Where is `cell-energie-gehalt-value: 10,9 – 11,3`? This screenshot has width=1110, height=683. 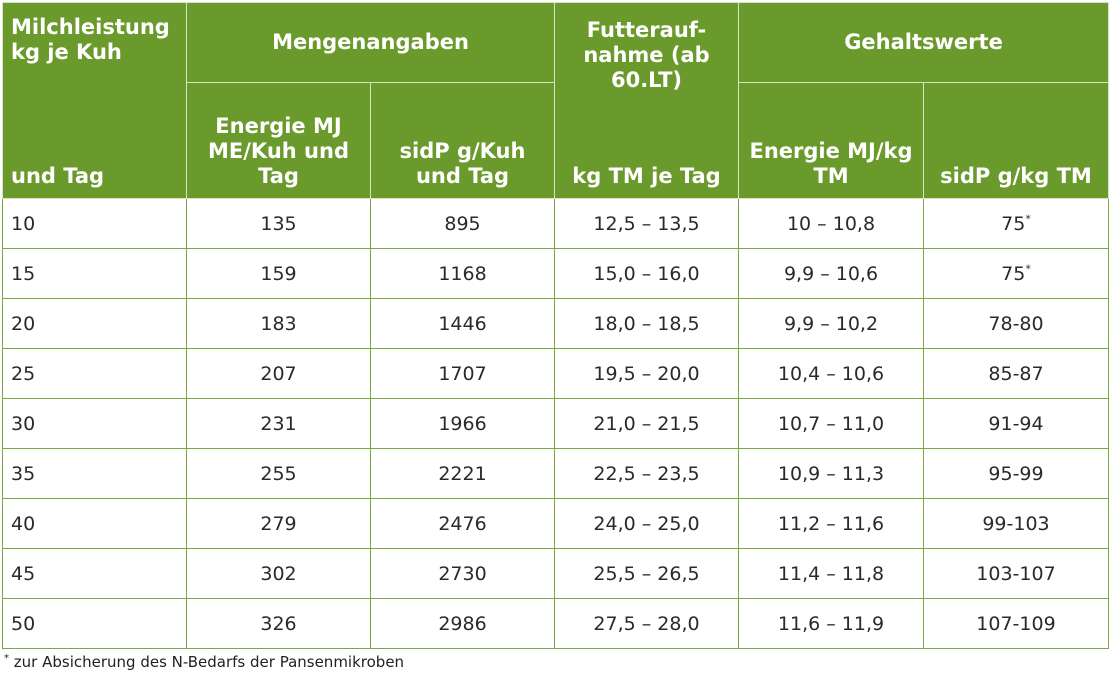
cell-energie-gehalt-value: 10,9 – 11,3 is located at coordinates (831, 473).